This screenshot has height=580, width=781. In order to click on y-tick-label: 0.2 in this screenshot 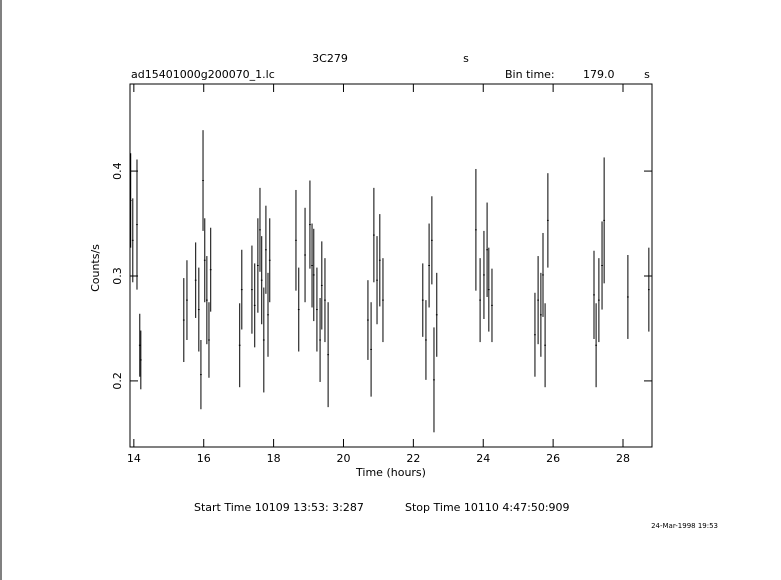, I will do `click(117, 381)`.